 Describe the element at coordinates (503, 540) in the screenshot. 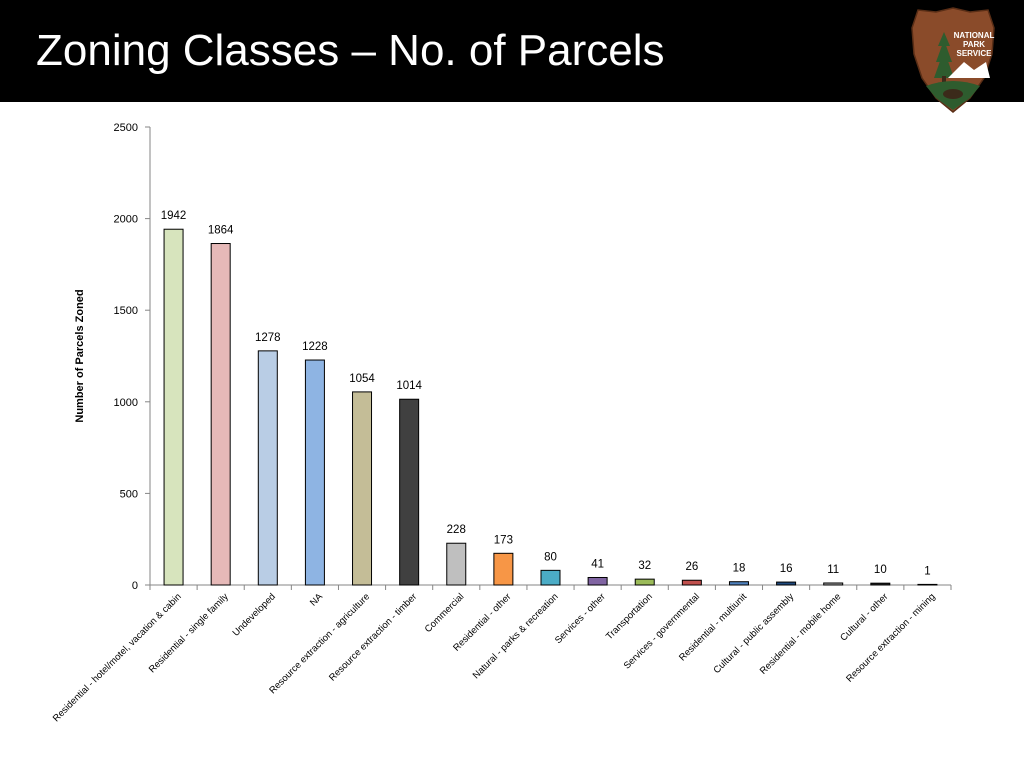

I see `data-label: 173` at that location.